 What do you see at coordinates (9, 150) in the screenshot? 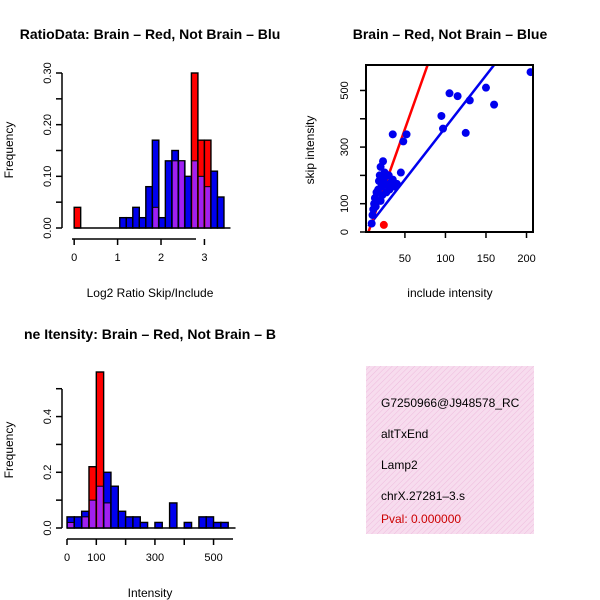
I see `ratio-histogram-ylabel: Frequency` at bounding box center [9, 150].